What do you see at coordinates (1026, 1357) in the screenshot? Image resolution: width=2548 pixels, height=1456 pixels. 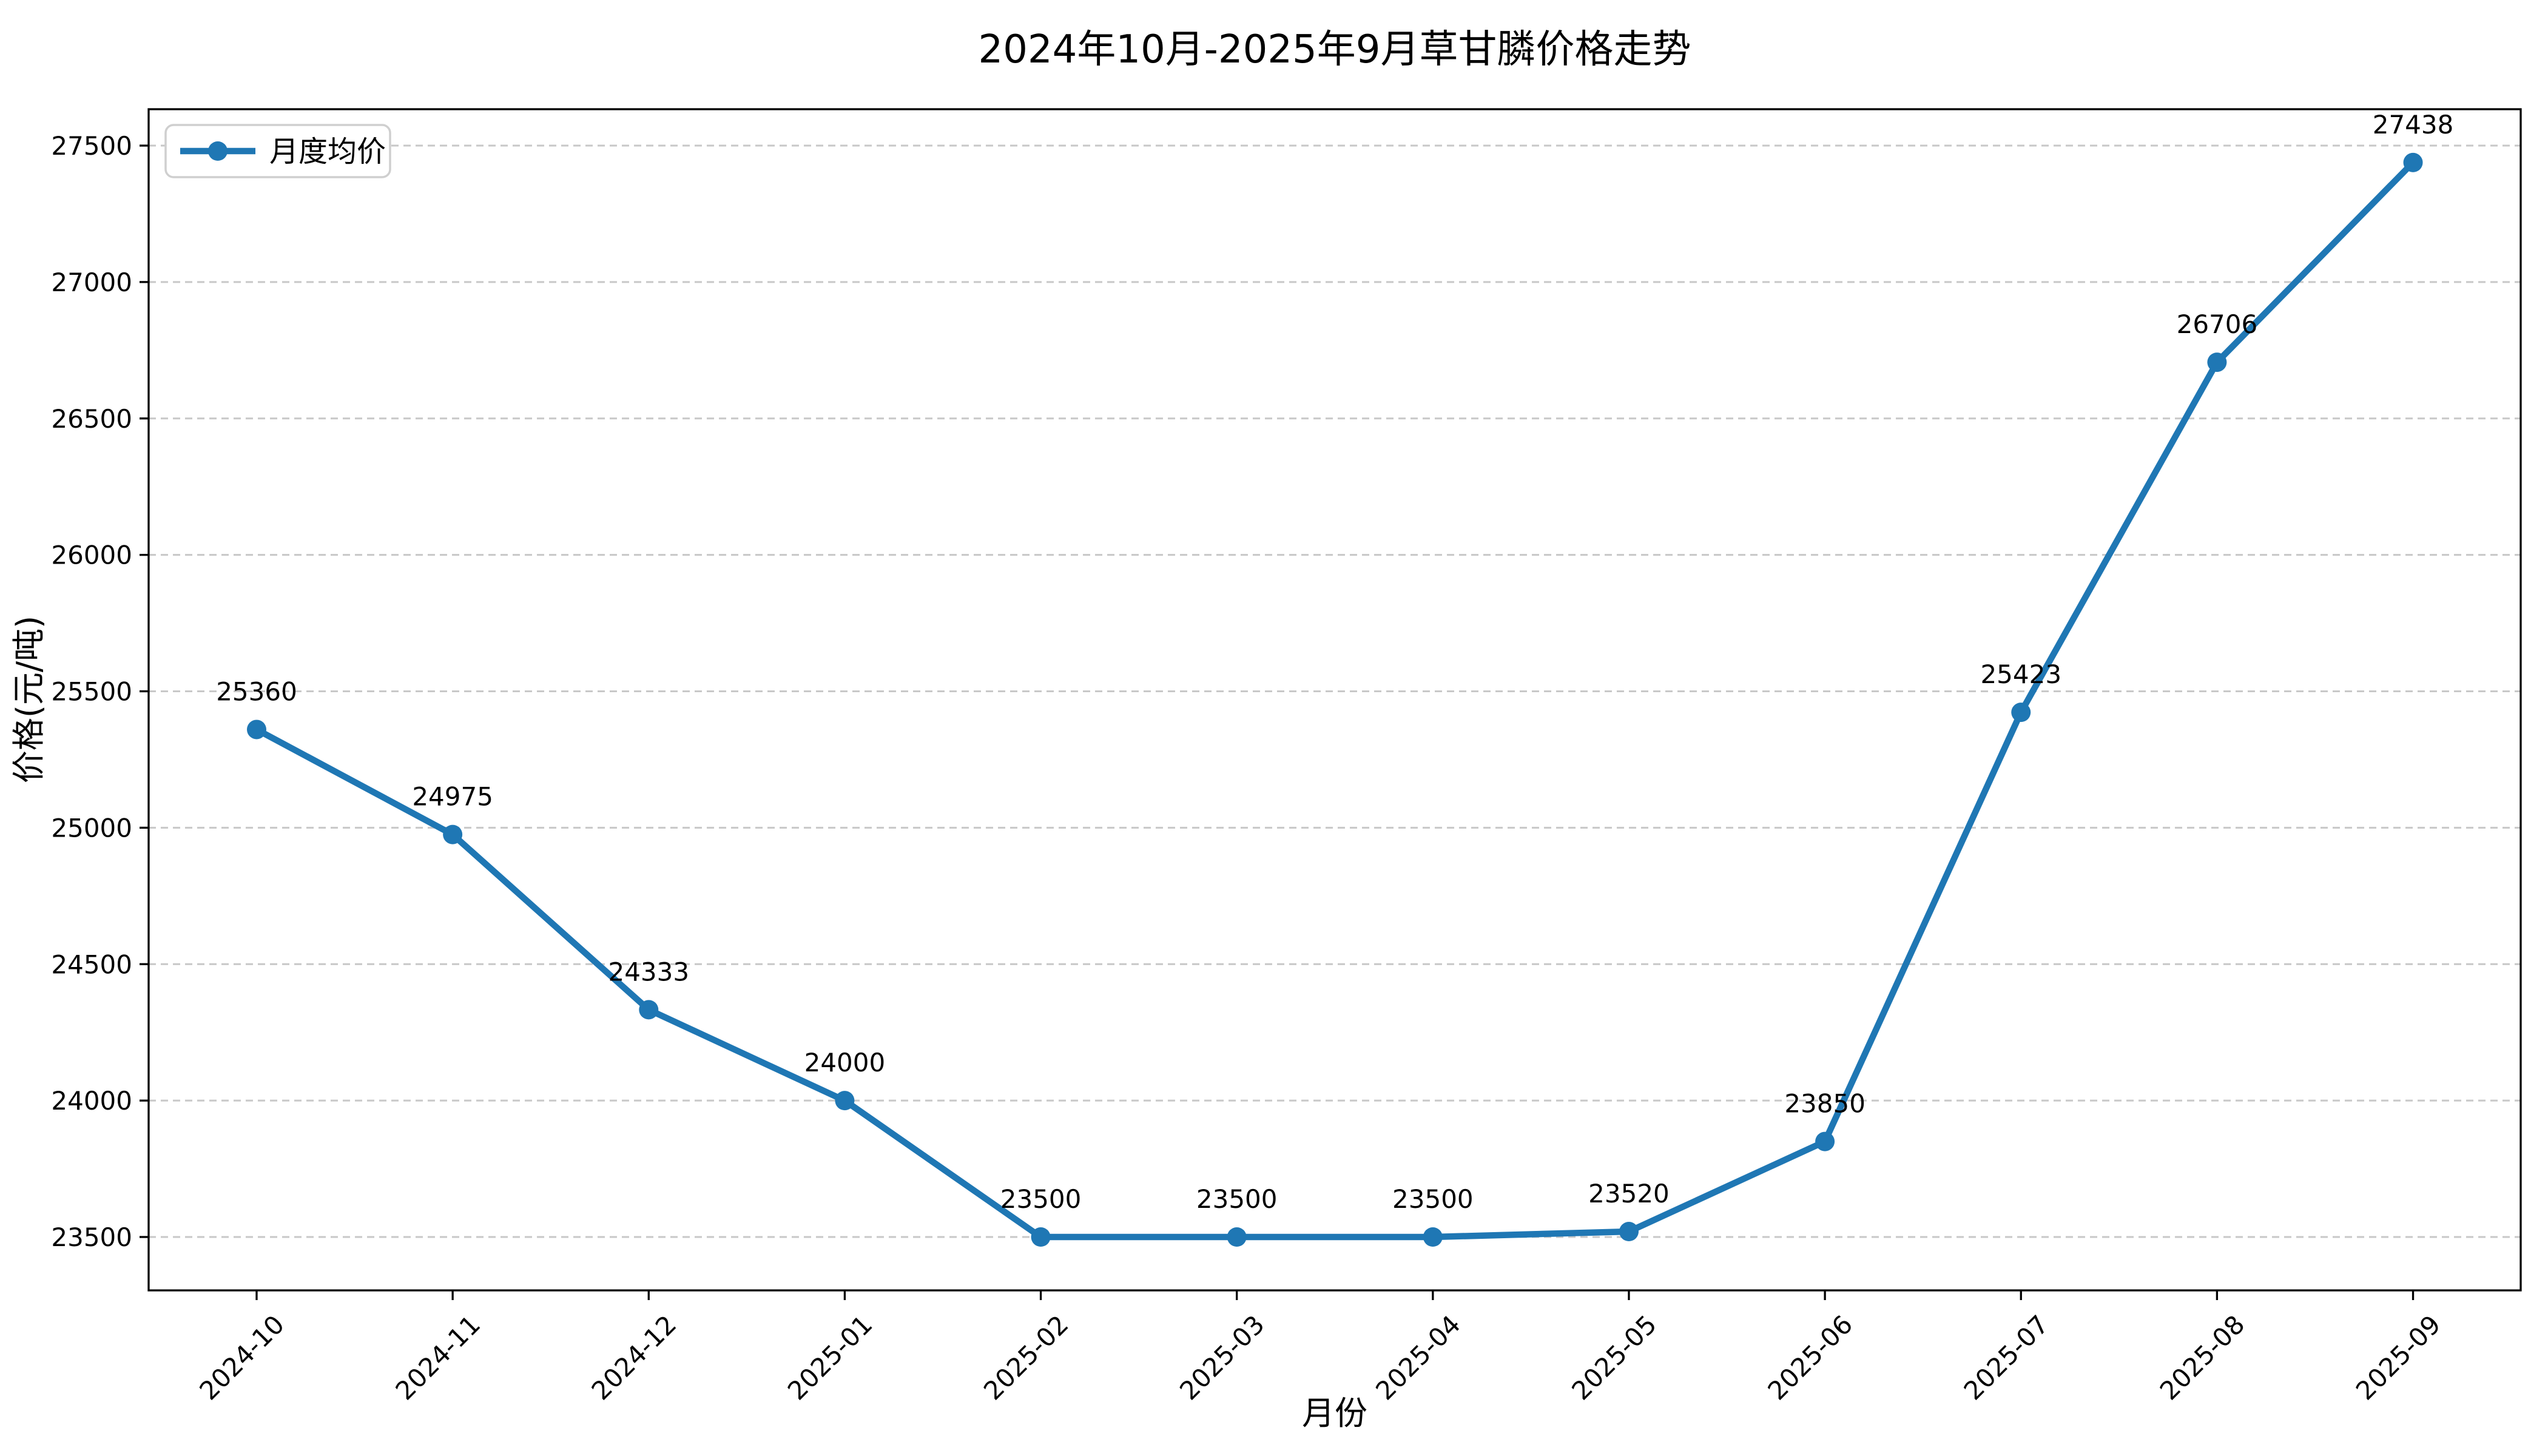 I see `x-tick-label: 2025-02` at bounding box center [1026, 1357].